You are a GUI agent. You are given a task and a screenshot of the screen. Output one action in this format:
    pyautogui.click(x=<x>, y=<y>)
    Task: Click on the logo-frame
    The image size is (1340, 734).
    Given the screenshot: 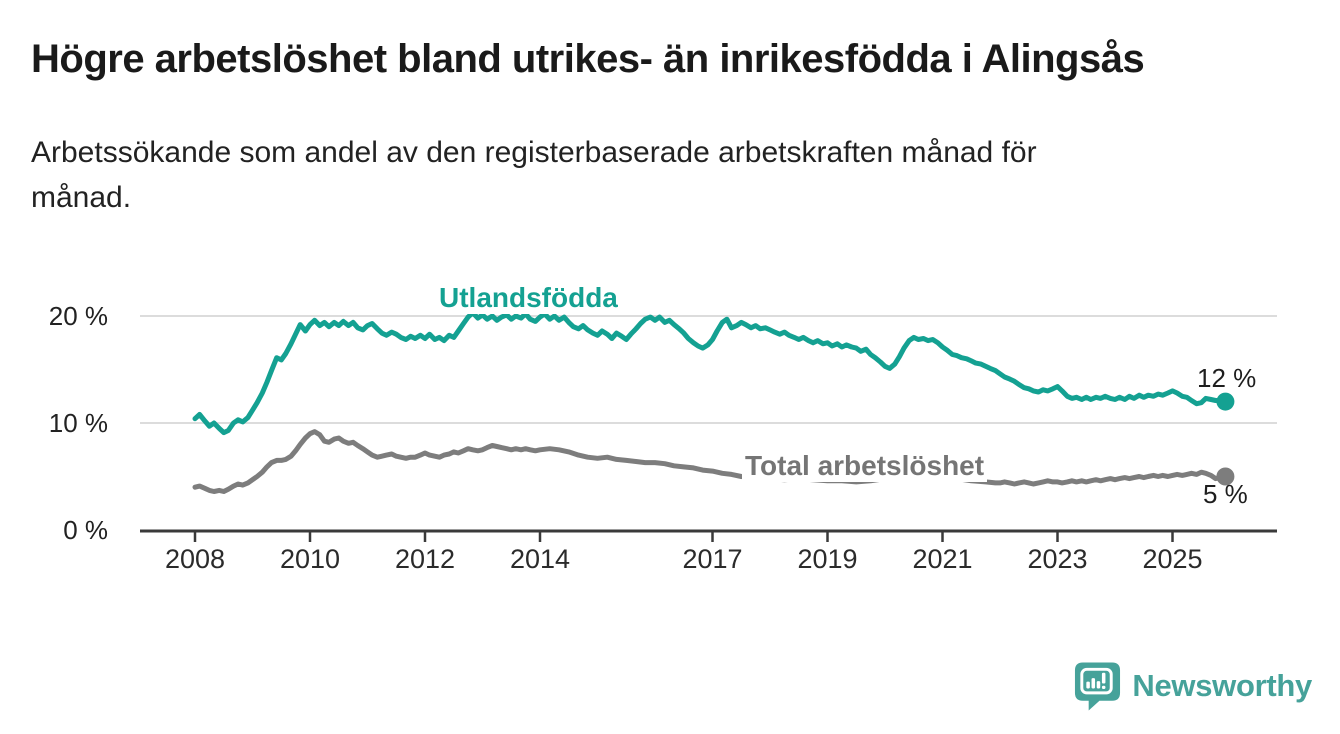 What is the action you would take?
    pyautogui.click(x=1097, y=681)
    